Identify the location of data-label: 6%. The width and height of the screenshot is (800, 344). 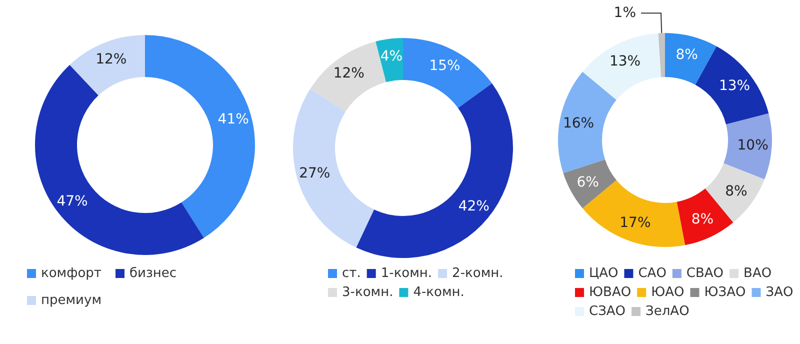
(587, 182).